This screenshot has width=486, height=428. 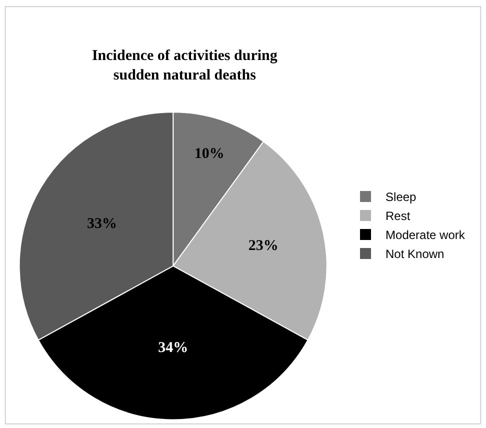 What do you see at coordinates (398, 216) in the screenshot?
I see `legend-label: Rest` at bounding box center [398, 216].